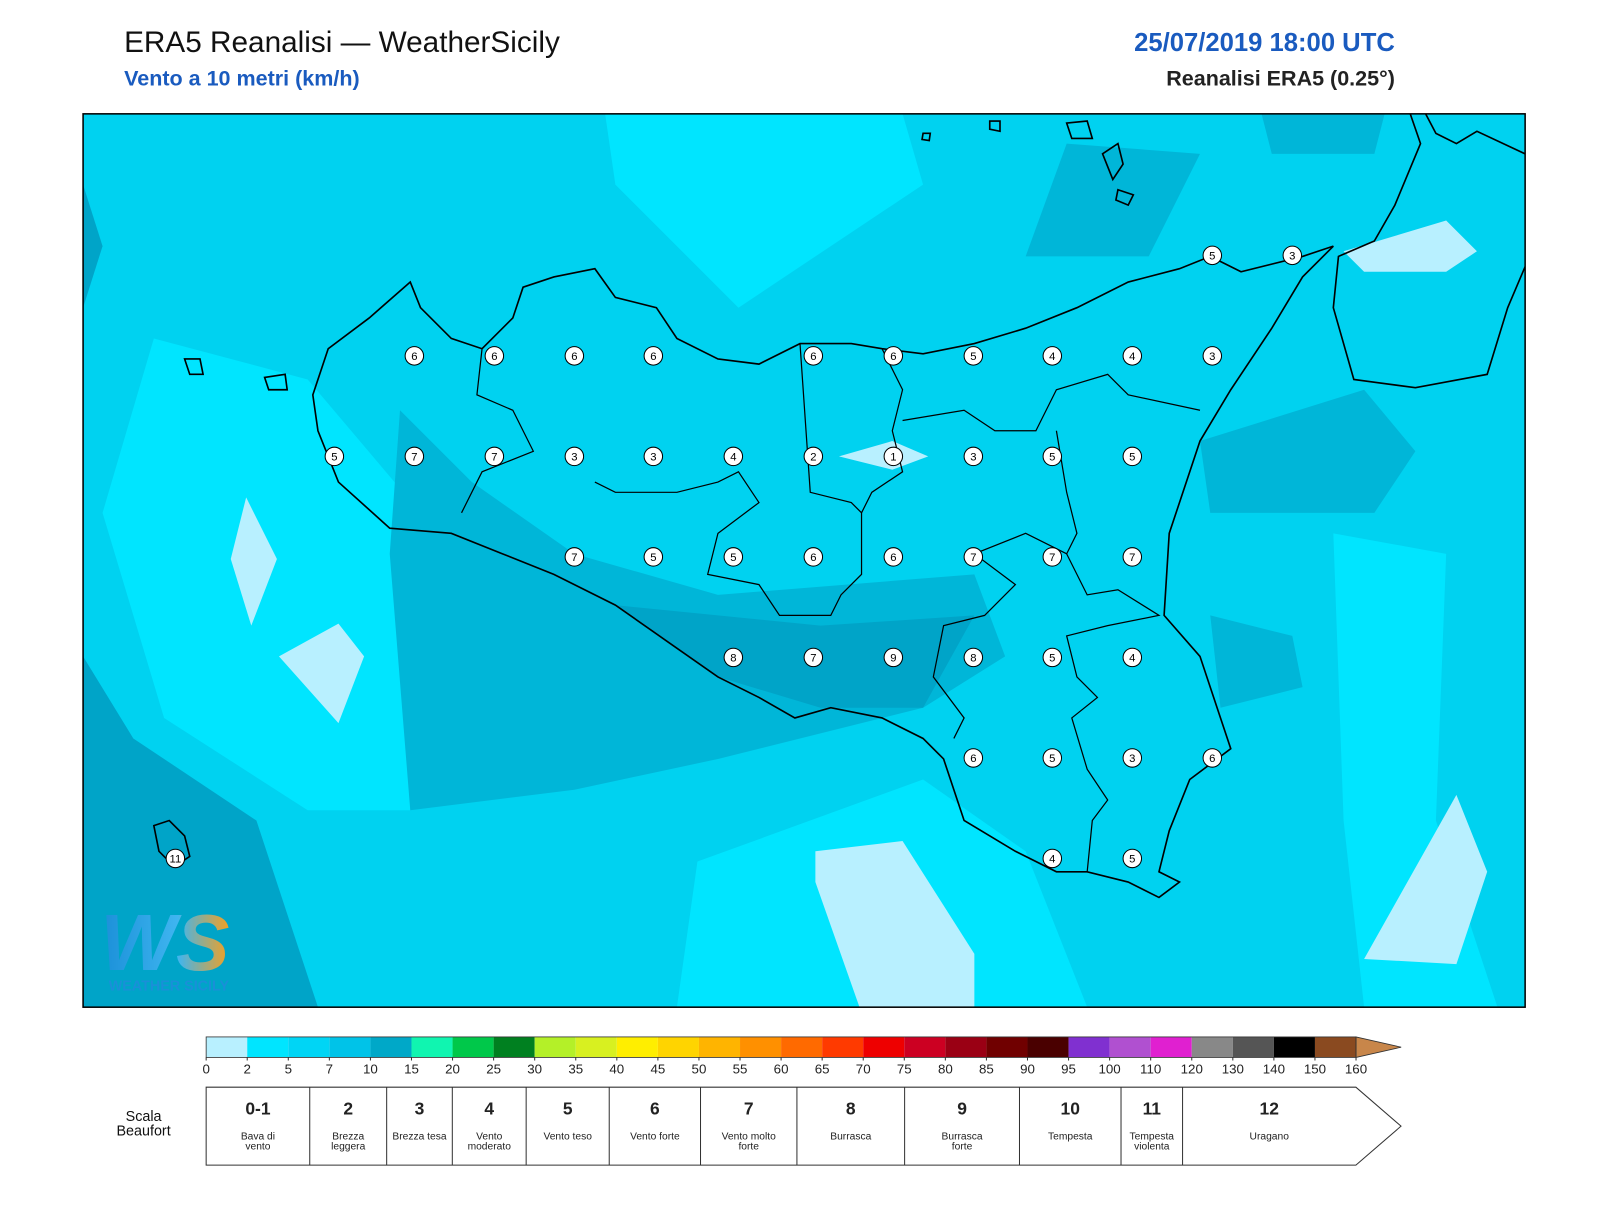  Describe the element at coordinates (945, 1068) in the screenshot. I see `colorbar-tick-label: 80` at that location.